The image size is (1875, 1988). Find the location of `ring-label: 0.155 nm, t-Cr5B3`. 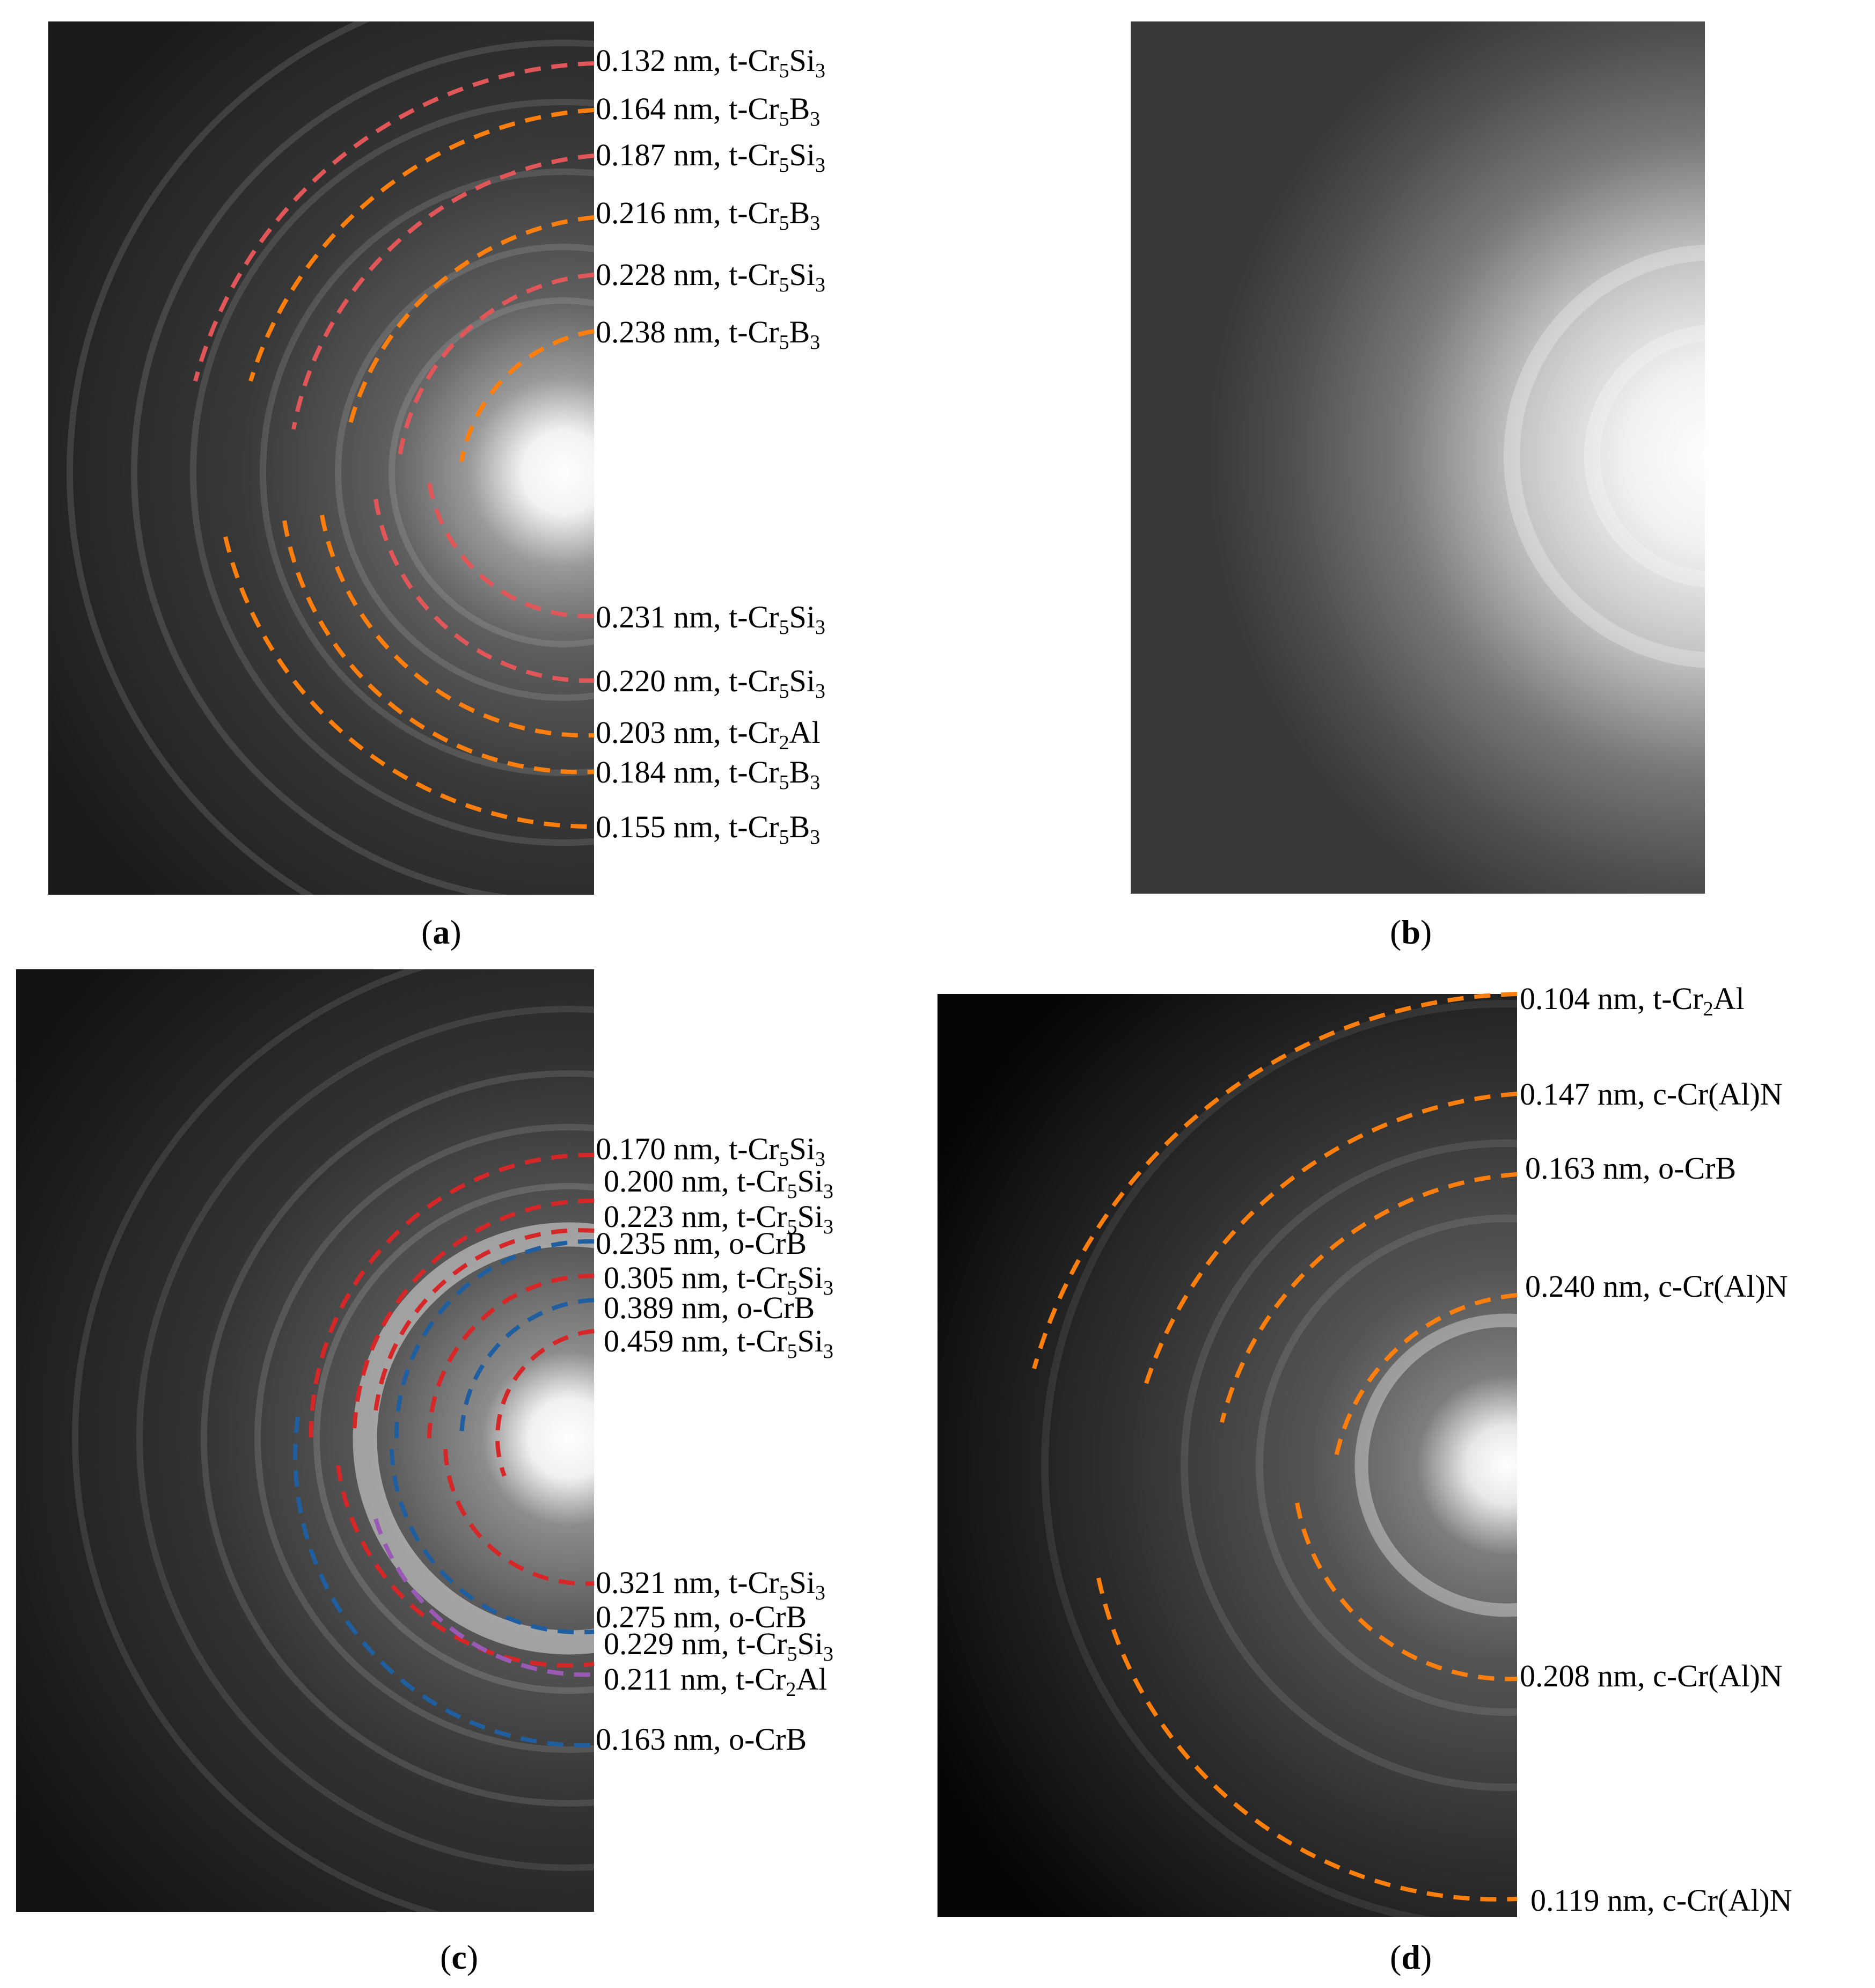

ring-label: 0.155 nm, t-Cr5B3 is located at coordinates (708, 829).